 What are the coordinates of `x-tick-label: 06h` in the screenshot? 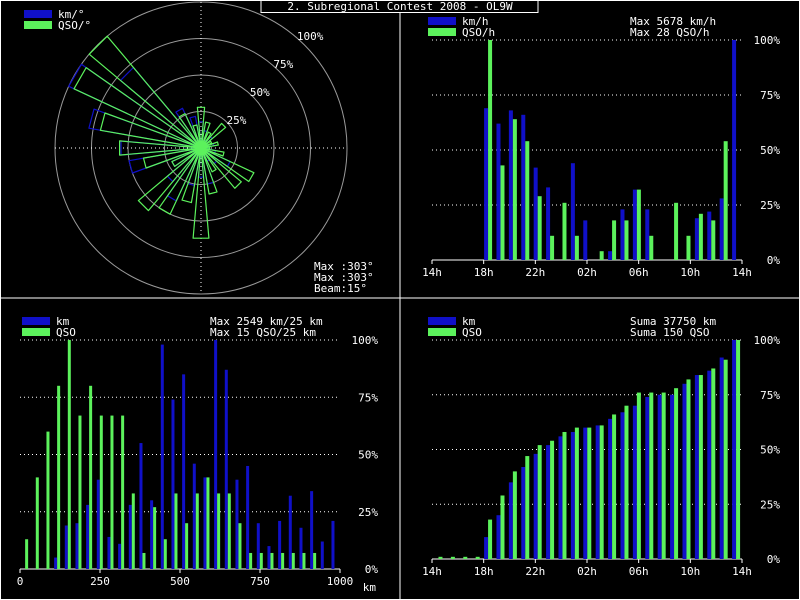 It's located at (639, 272).